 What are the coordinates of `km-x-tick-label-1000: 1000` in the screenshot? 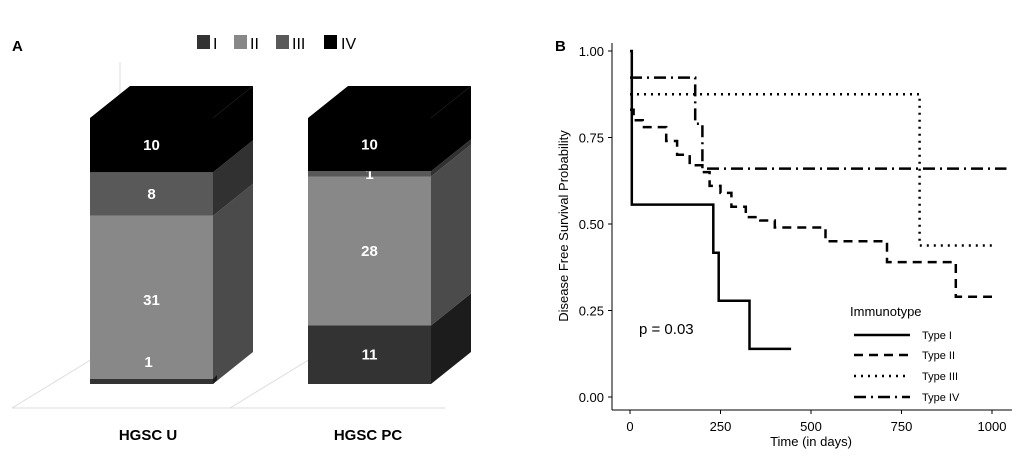 It's located at (992, 426).